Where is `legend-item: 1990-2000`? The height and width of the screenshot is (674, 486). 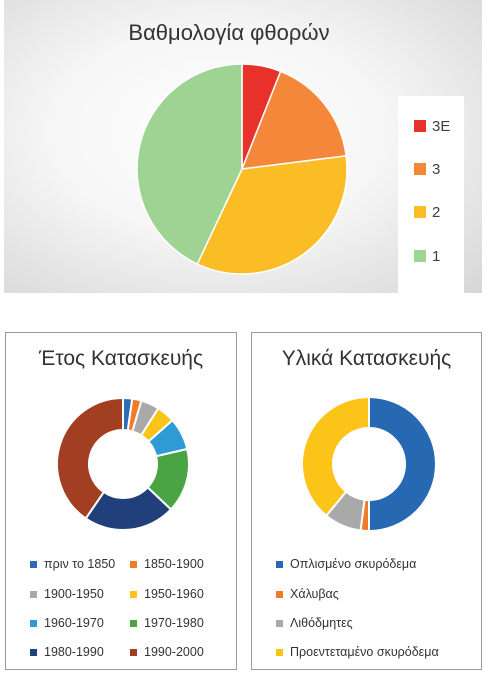
legend-item: 1990-2000 is located at coordinates (167, 652).